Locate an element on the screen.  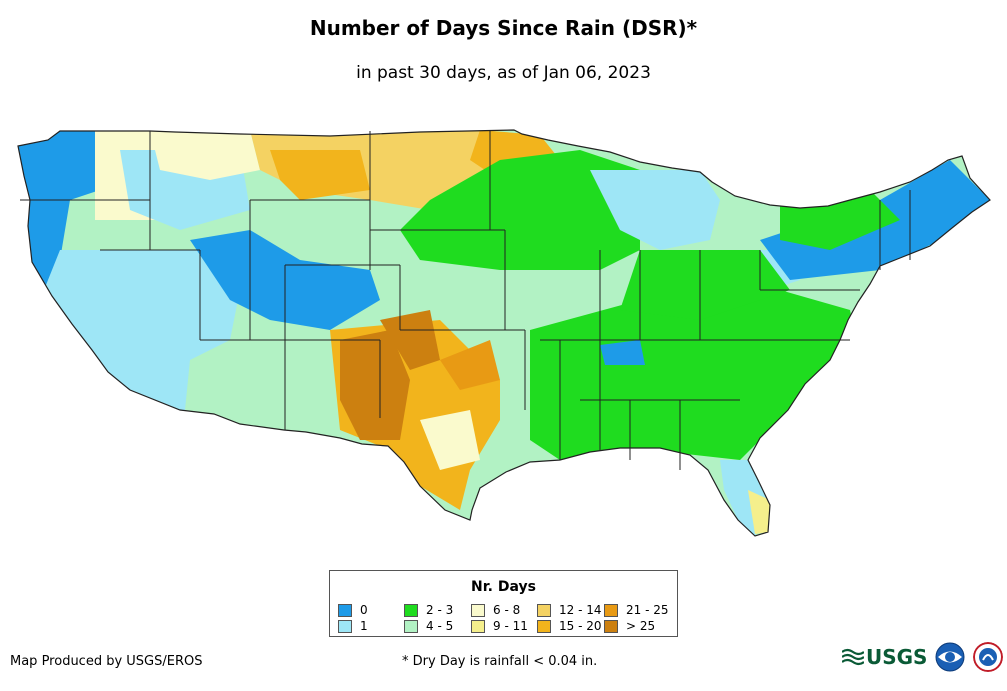
legend-item-1: 1 is located at coordinates (353, 626).